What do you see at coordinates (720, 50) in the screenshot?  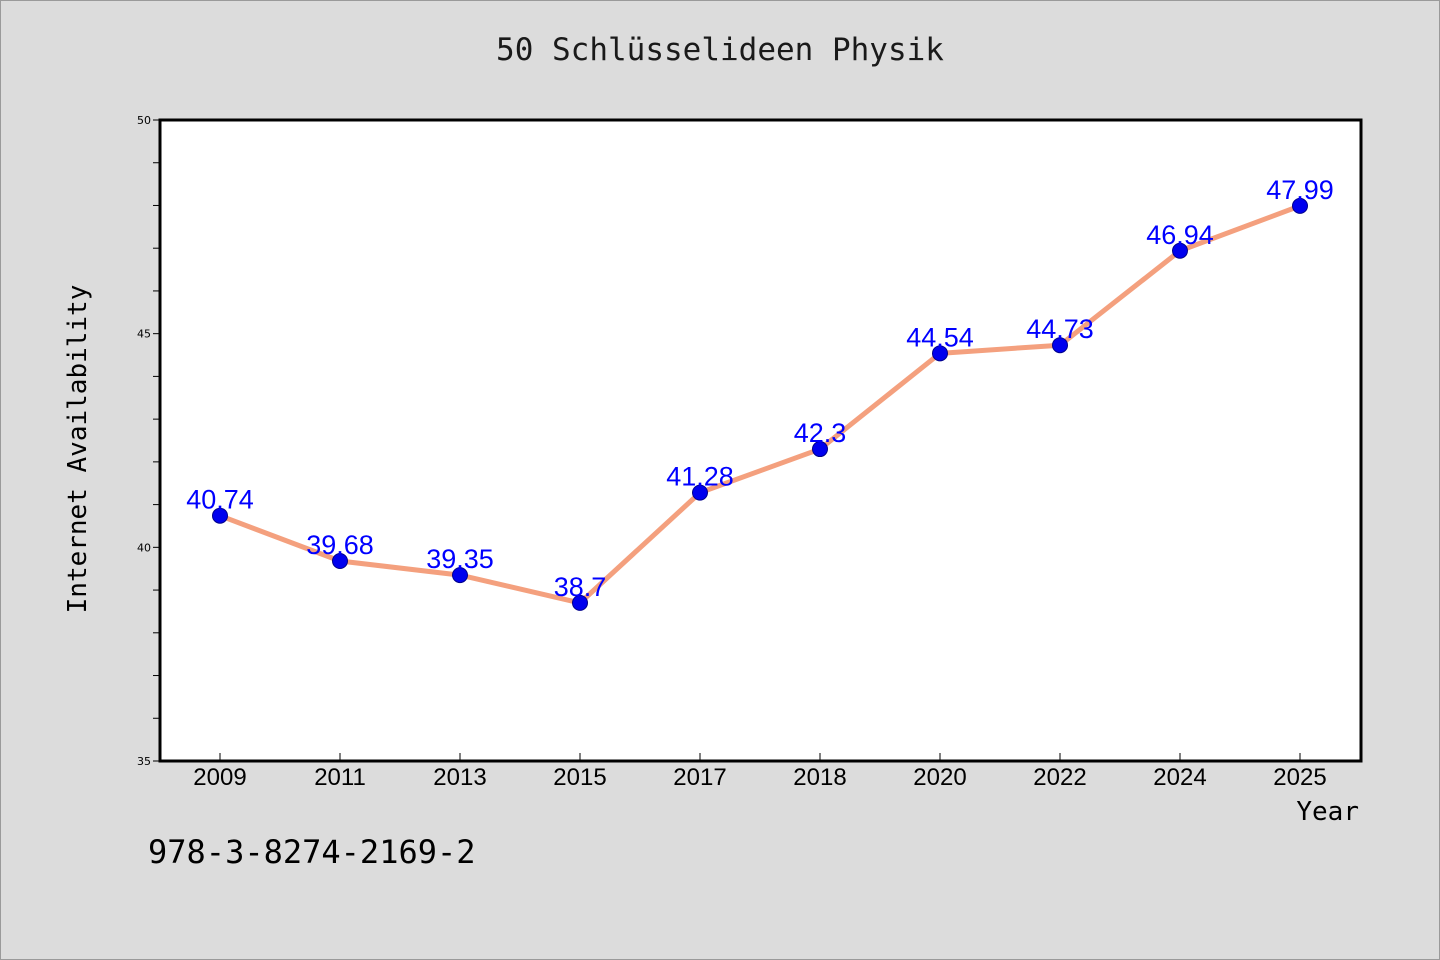 I see `chart-title: 50 Schlüsselideen Physik` at bounding box center [720, 50].